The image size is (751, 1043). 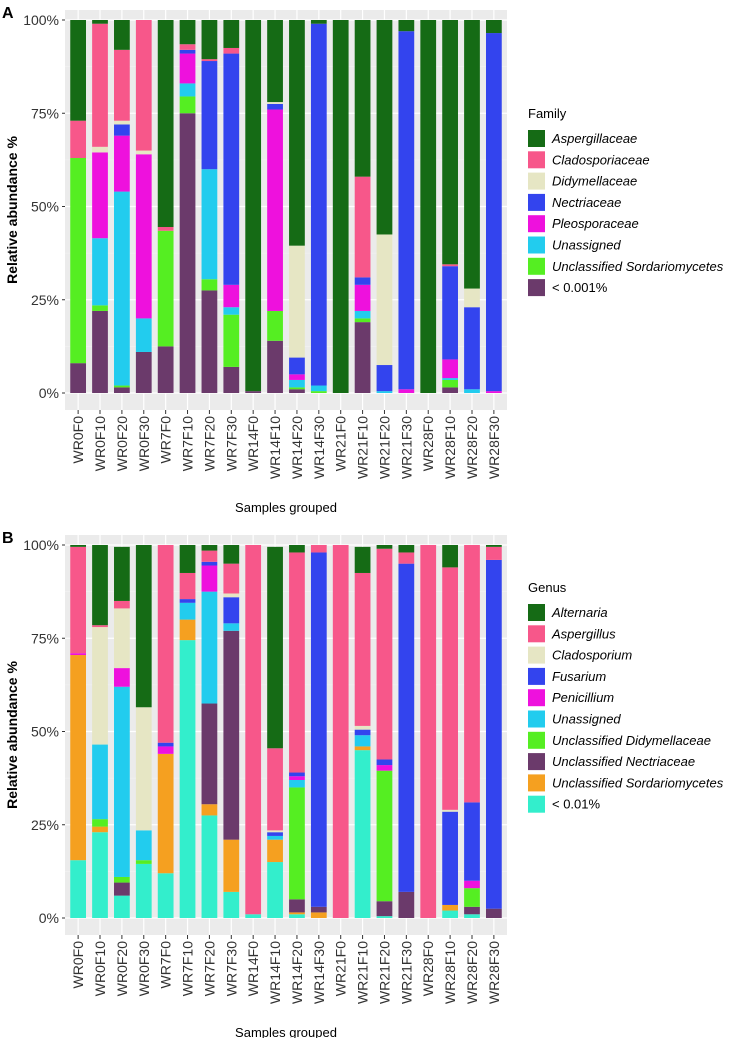 I want to click on y-tick-label: 50%, so click(x=45, y=207).